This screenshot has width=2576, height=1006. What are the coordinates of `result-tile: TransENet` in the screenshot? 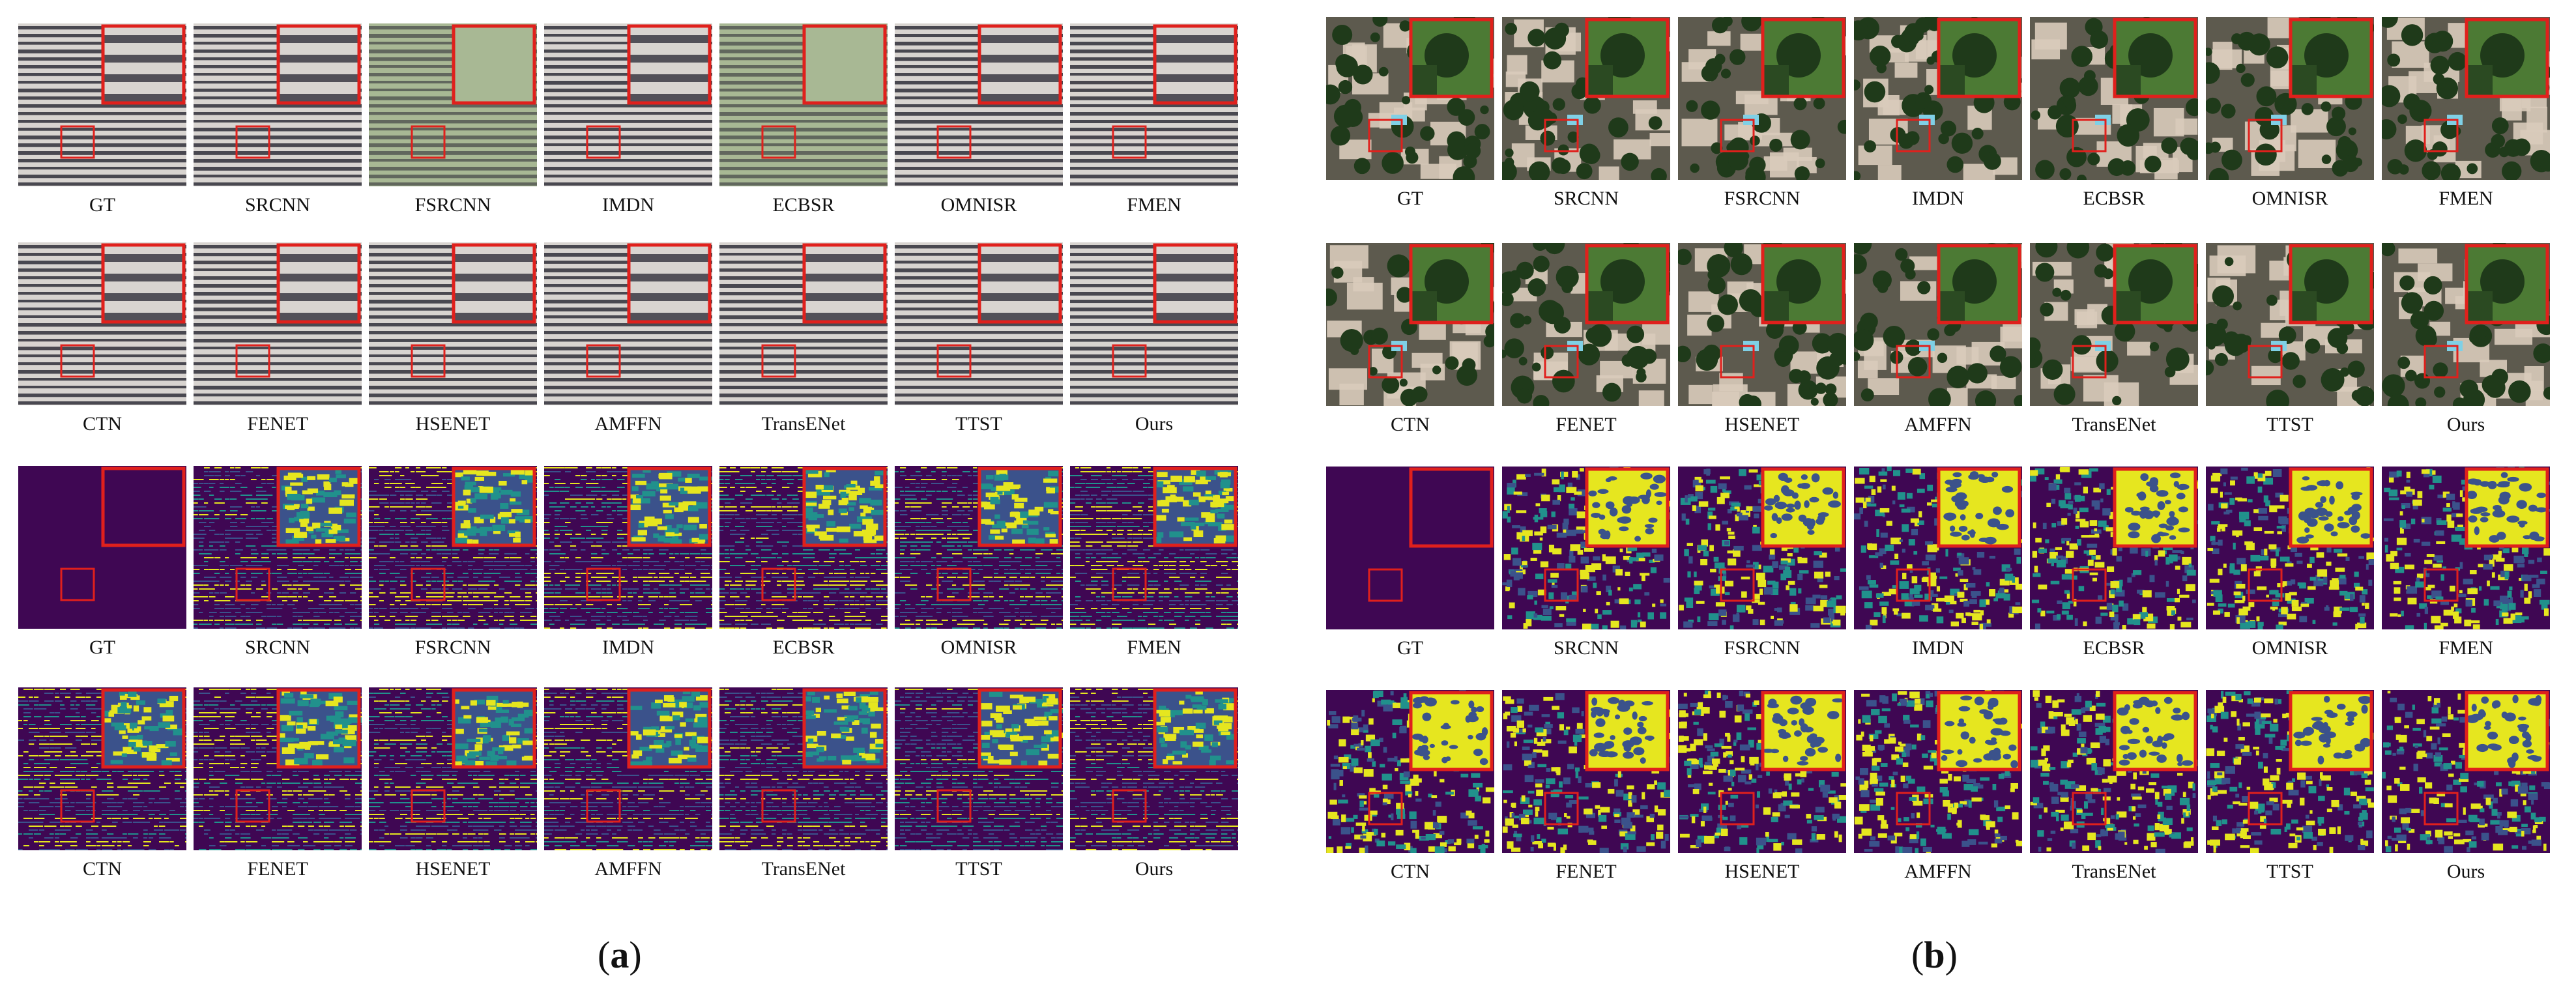 It's located at (803, 338).